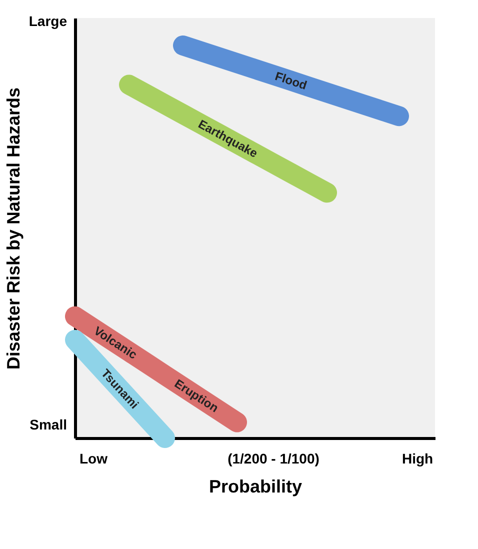 The width and height of the screenshot is (478, 549). Describe the element at coordinates (48, 21) in the screenshot. I see `text: Large` at that location.